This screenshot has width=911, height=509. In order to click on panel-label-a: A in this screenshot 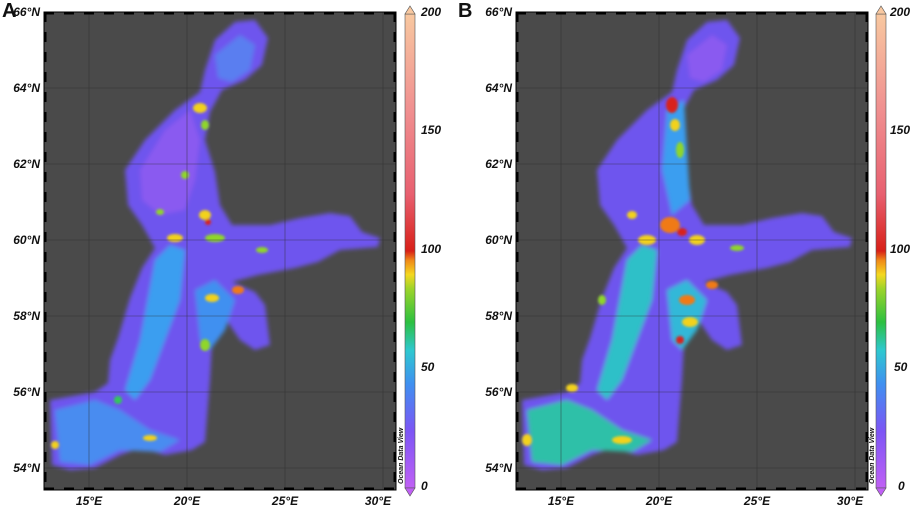, I will do `click(9, 11)`.